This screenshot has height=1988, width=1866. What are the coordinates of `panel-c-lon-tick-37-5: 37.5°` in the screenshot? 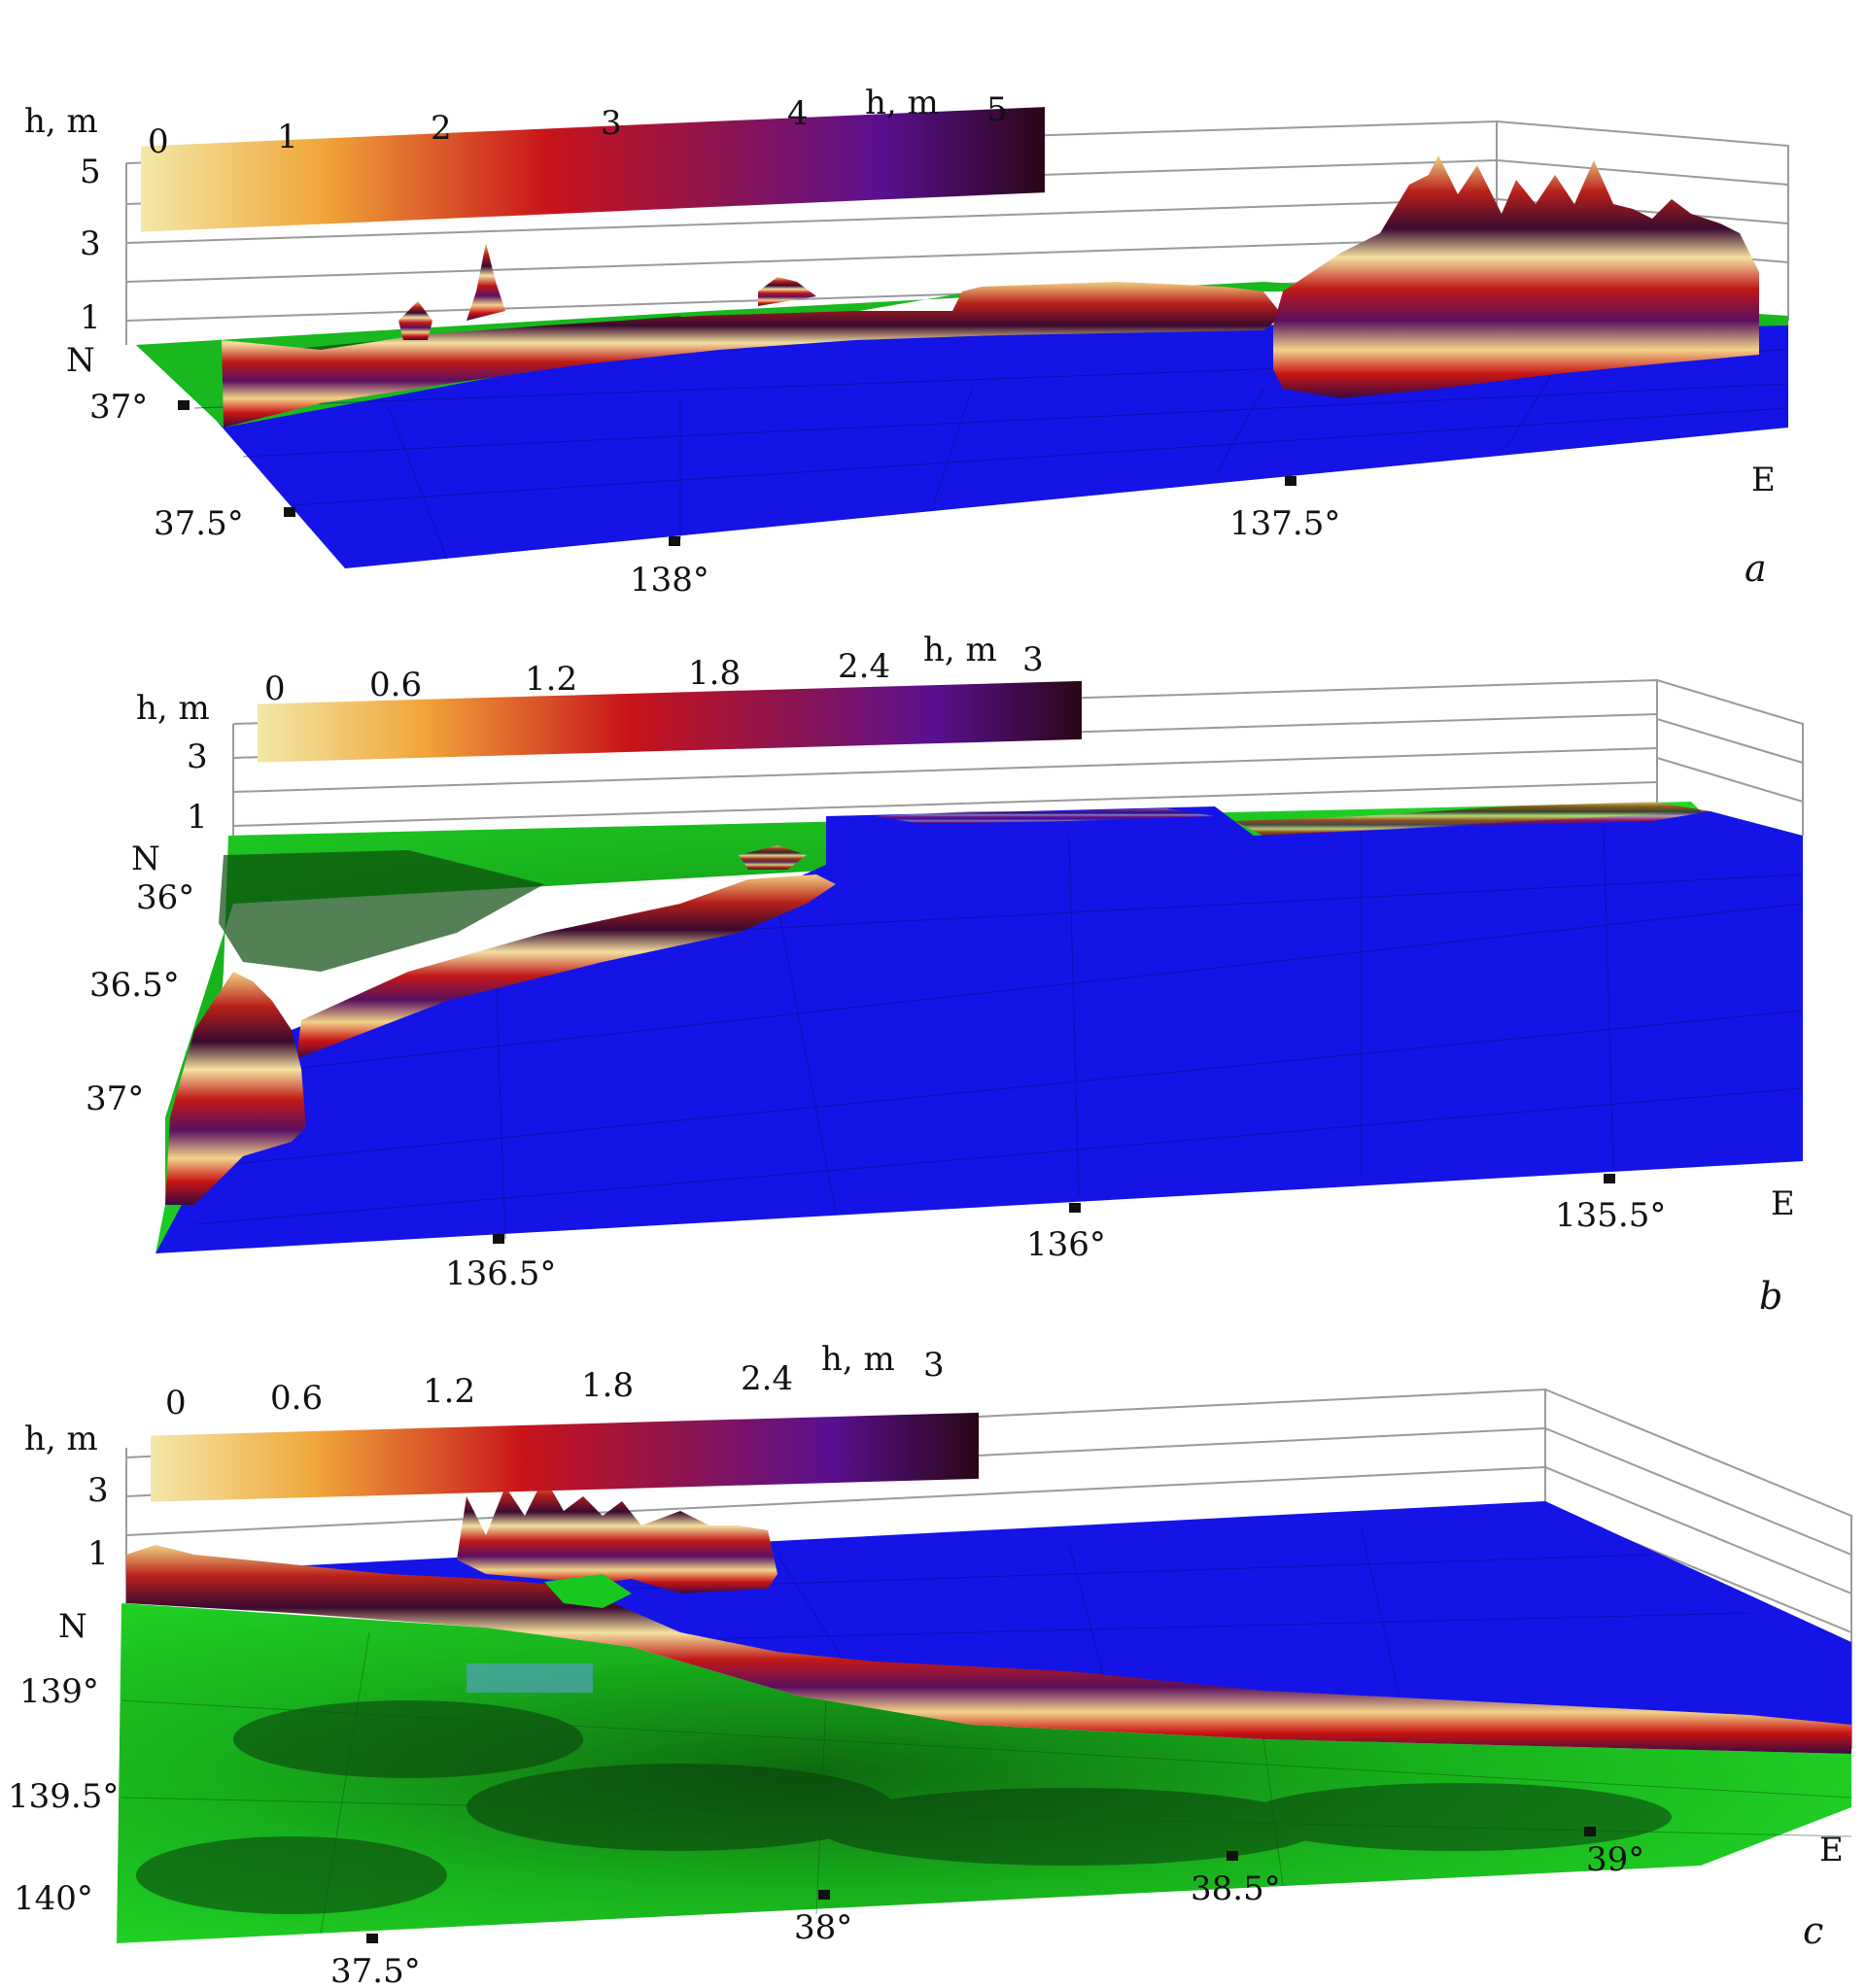 It's located at (375, 1970).